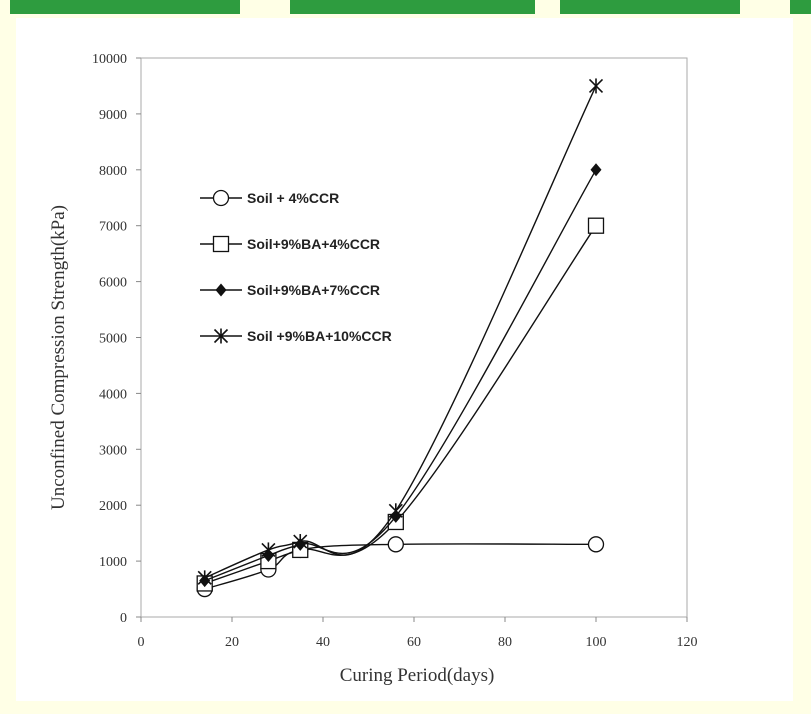 This screenshot has width=811, height=714. Describe the element at coordinates (113, 227) in the screenshot. I see `y-tick-label: 7000` at that location.